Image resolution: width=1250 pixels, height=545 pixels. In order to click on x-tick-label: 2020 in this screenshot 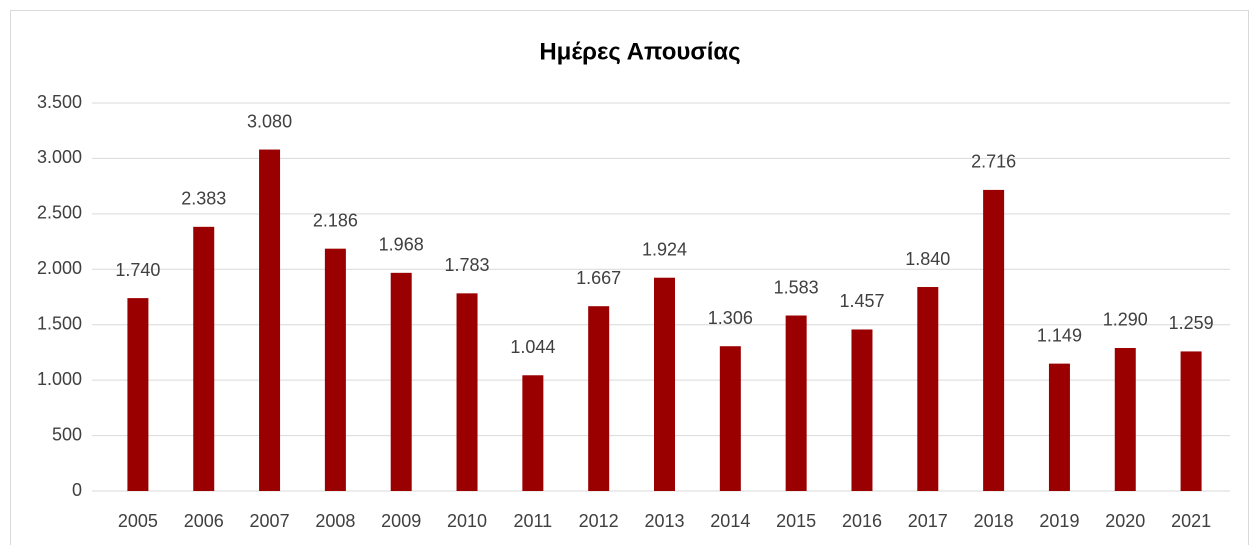, I will do `click(1125, 521)`.